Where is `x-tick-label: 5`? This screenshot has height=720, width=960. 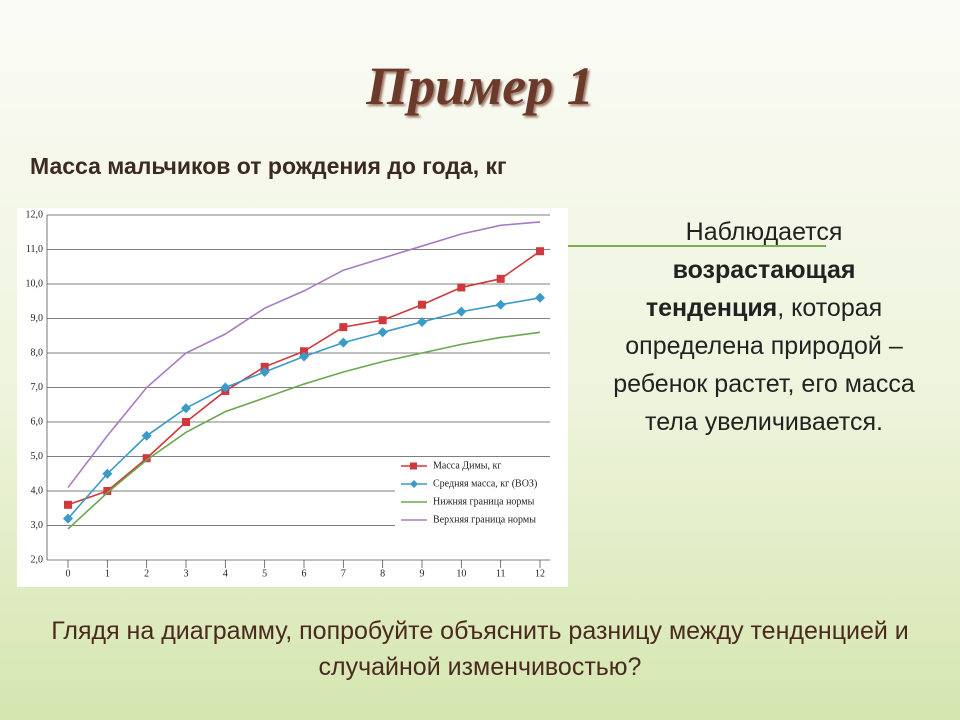
x-tick-label: 5 is located at coordinates (264, 573).